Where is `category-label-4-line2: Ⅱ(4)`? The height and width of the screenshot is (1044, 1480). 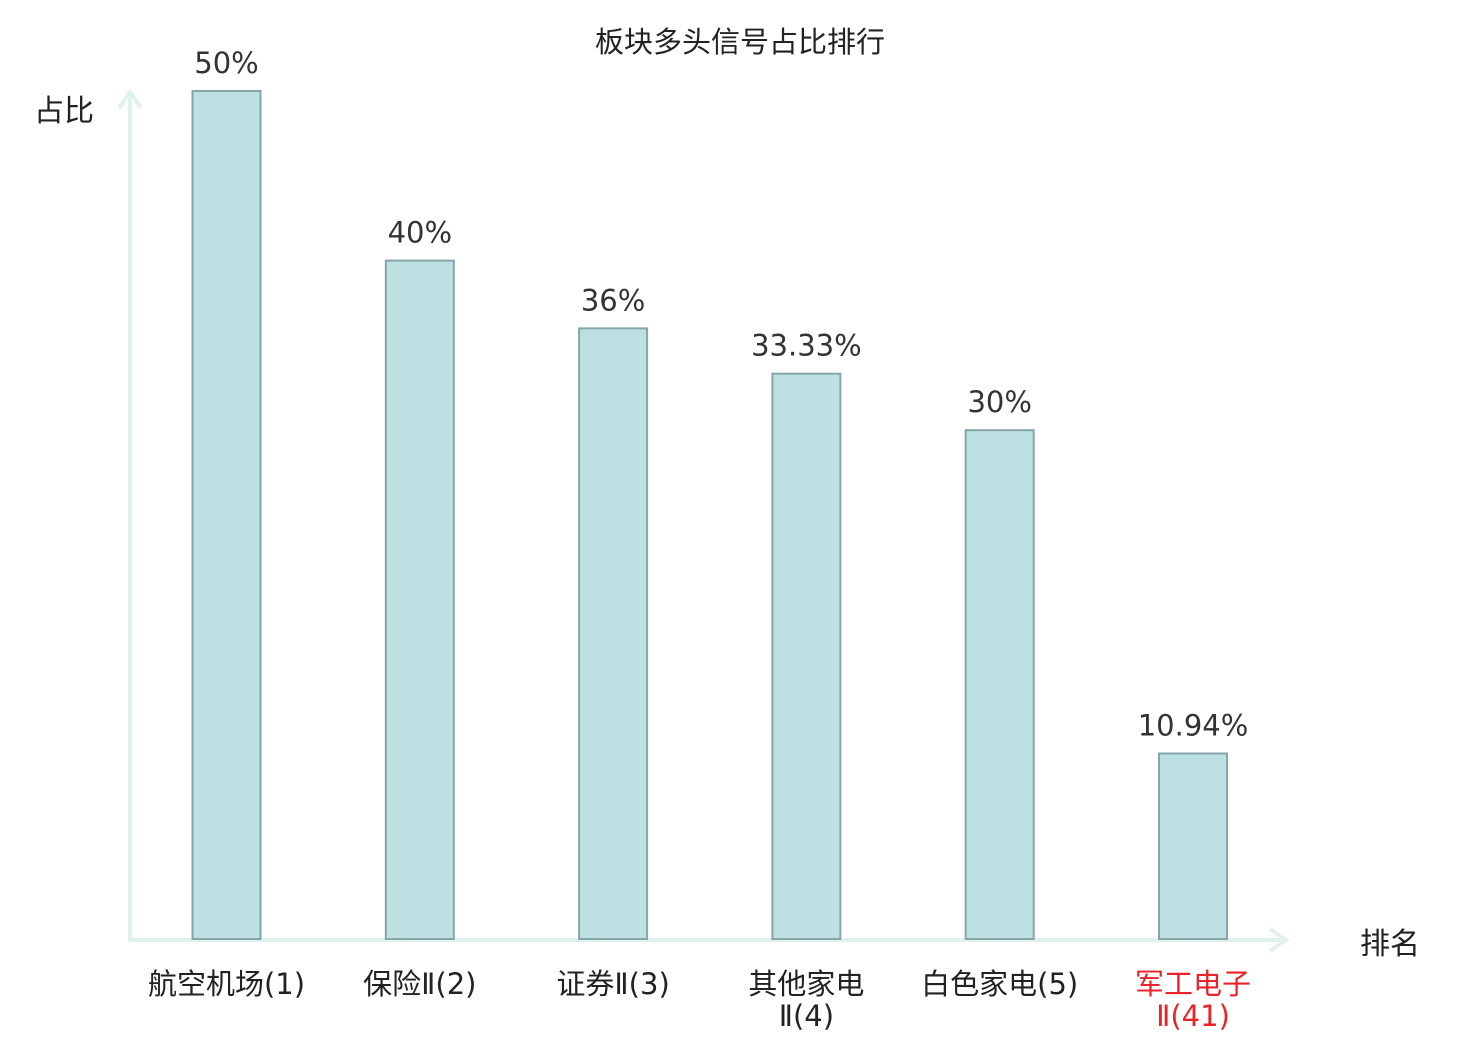
category-label-4-line2: Ⅱ(4) is located at coordinates (806, 1016).